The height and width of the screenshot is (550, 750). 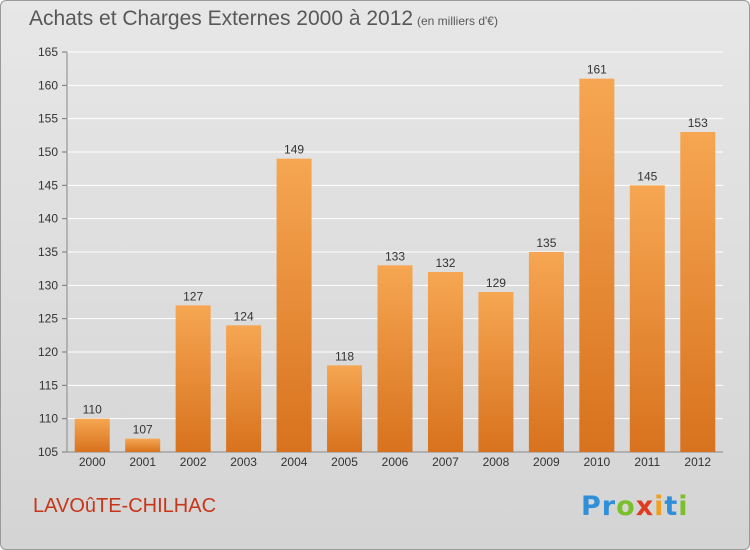 I want to click on proxiti-logo: Proxiti, so click(x=635, y=506).